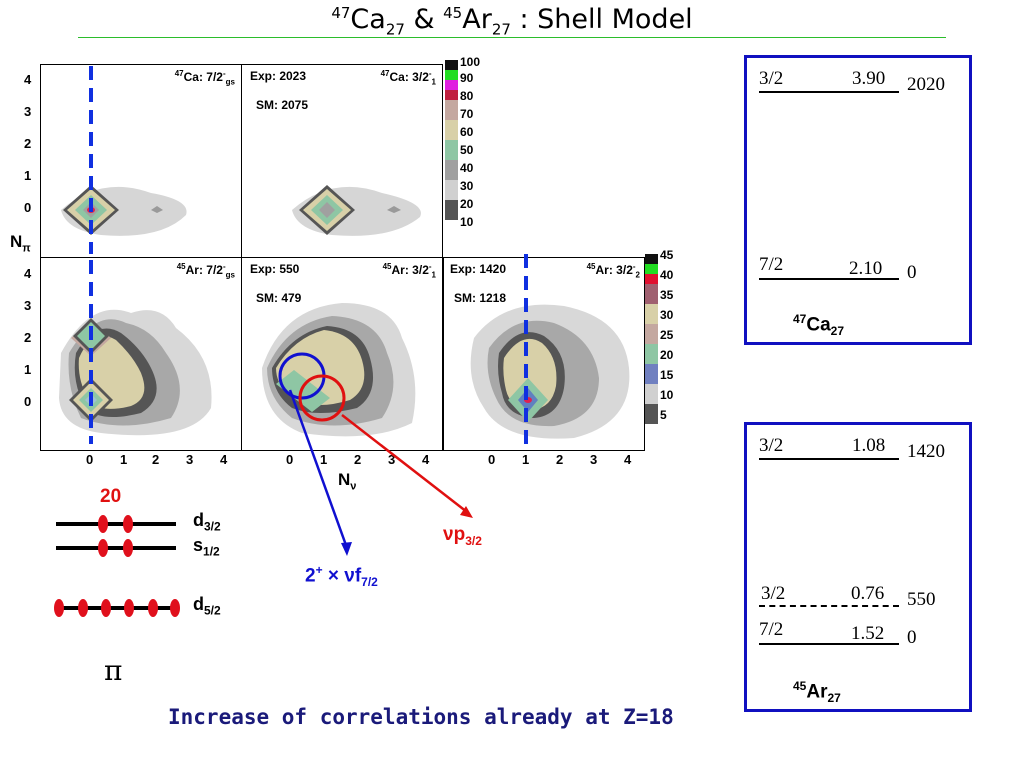 The image size is (1024, 768). I want to click on scale-label: 35, so click(667, 295).